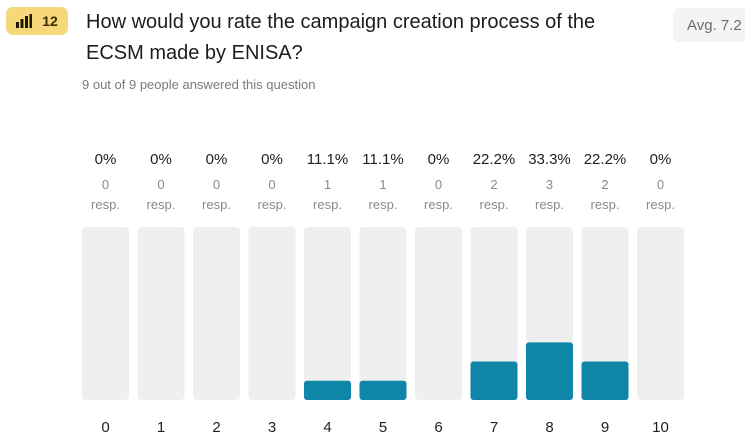 The width and height of the screenshot is (745, 434). What do you see at coordinates (24, 21) in the screenshot?
I see `bar-chart-icon` at bounding box center [24, 21].